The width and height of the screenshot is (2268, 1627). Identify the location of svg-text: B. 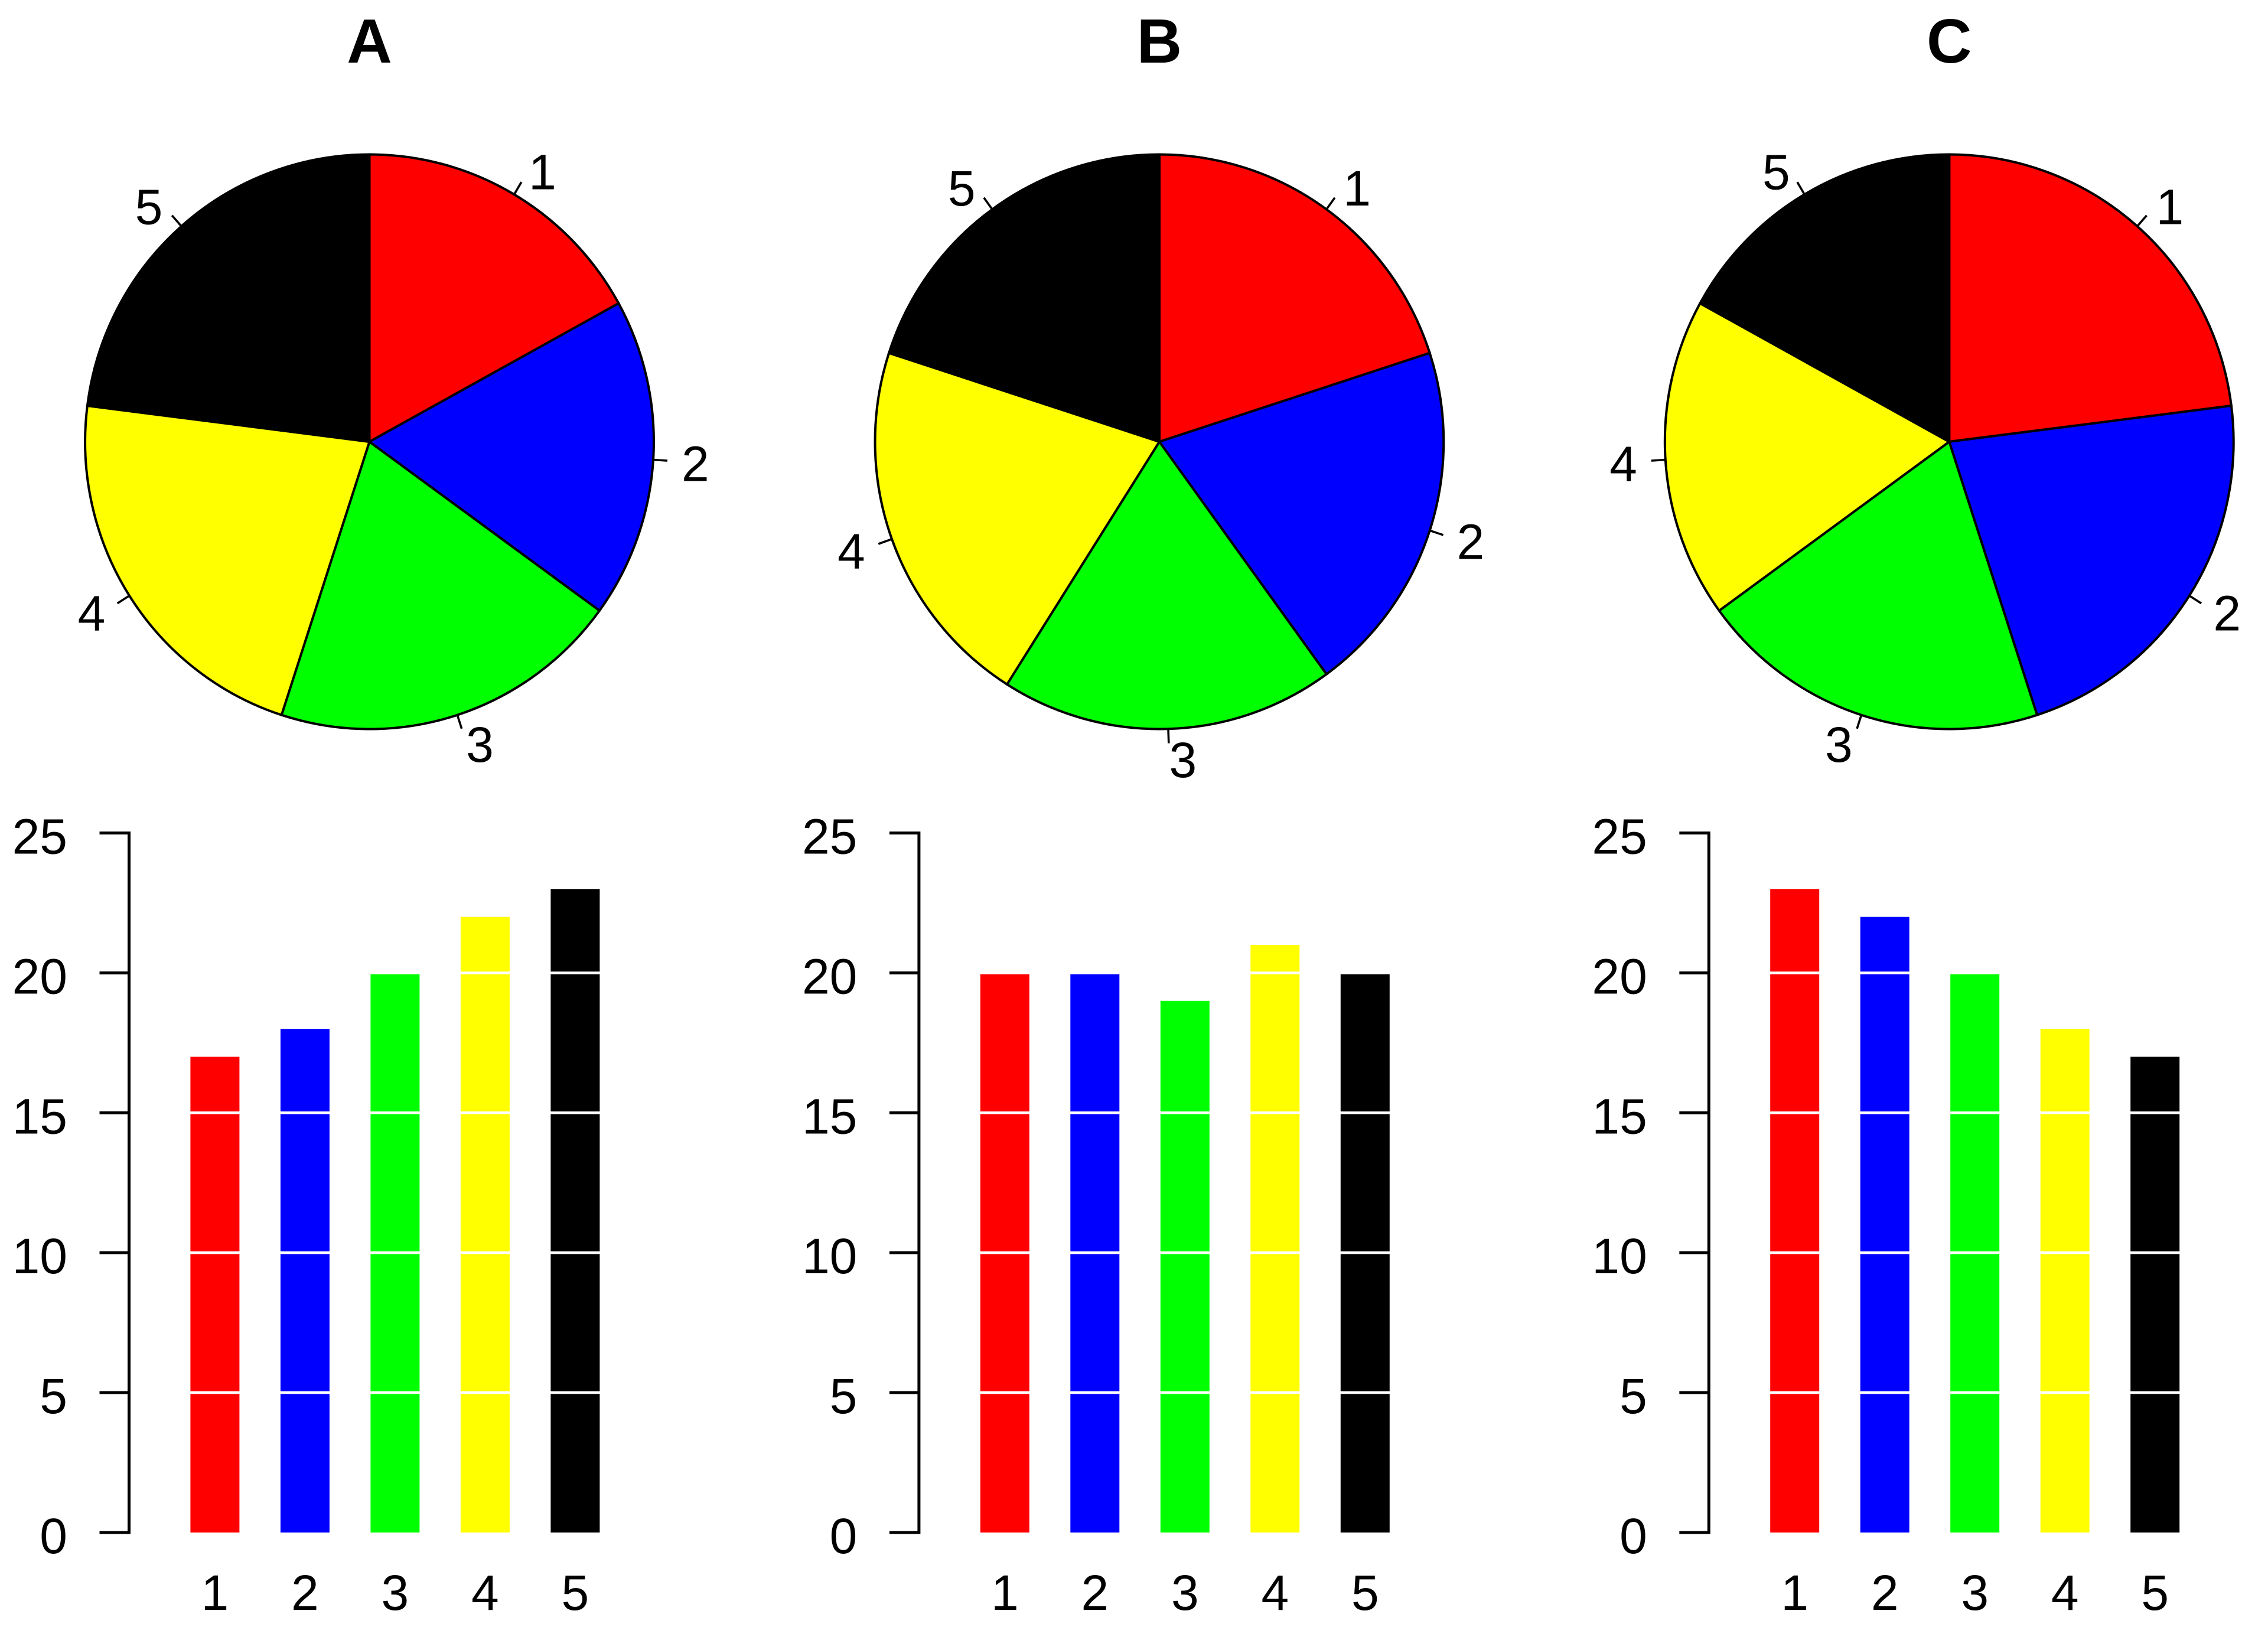
(1159, 41).